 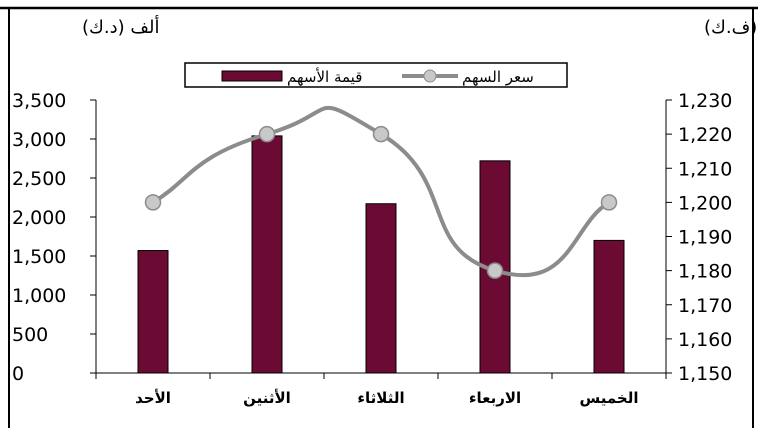 I want to click on x-tick-label: الخميس, so click(x=609, y=398).